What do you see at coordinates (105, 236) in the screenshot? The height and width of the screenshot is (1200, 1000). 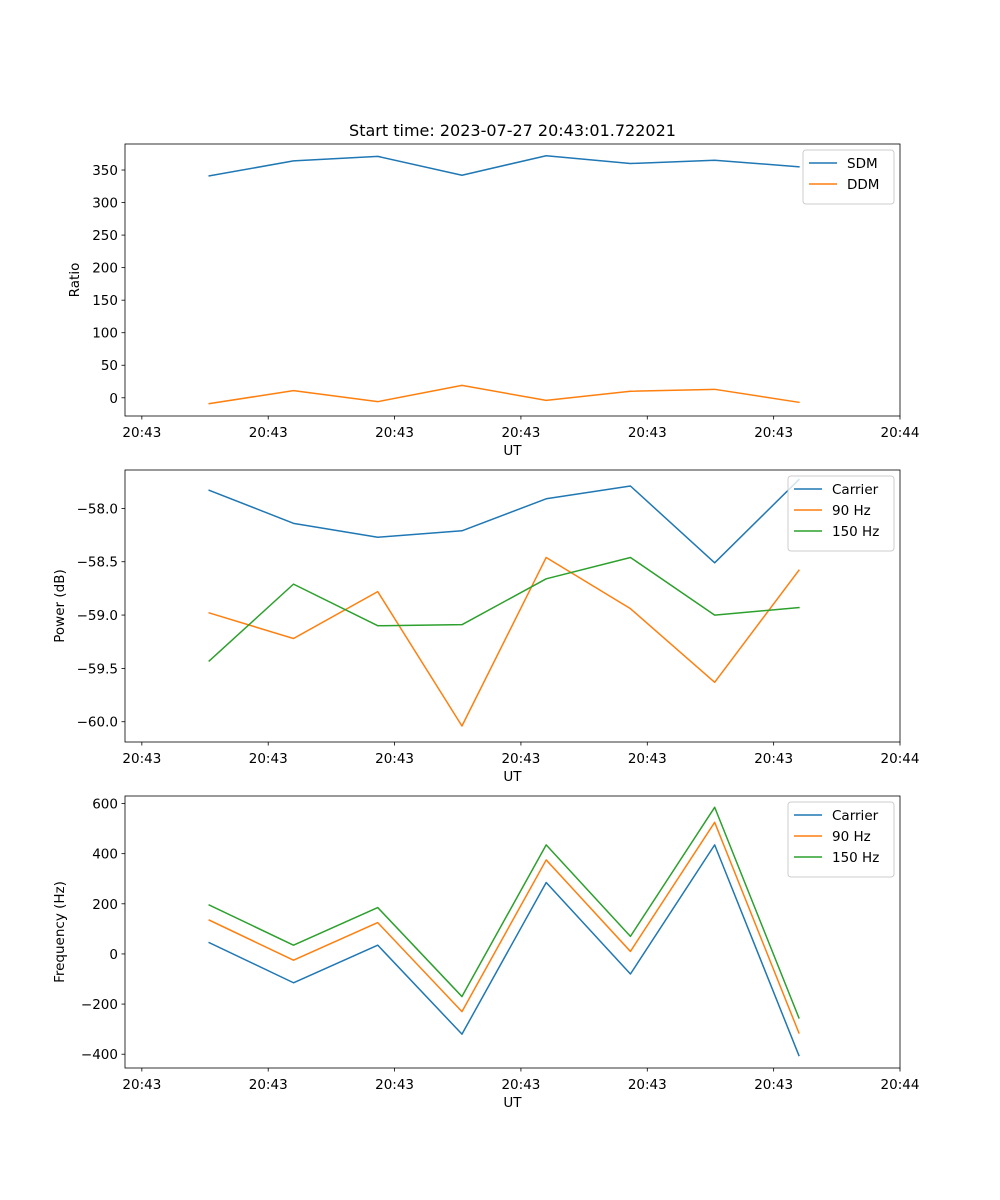 I see `ratio-y-tick-label: 250` at bounding box center [105, 236].